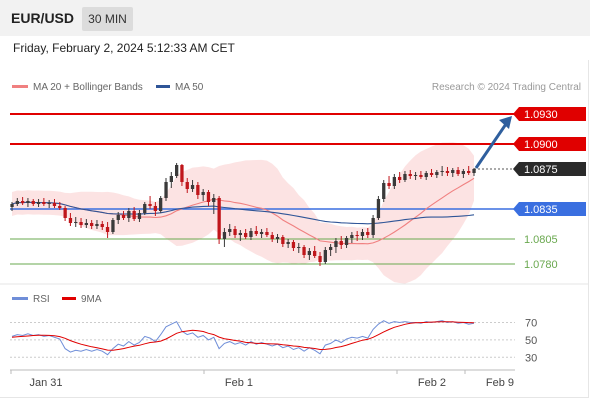 The width and height of the screenshot is (590, 400). What do you see at coordinates (500, 383) in the screenshot?
I see `time-label-feb-9: Feb 9` at bounding box center [500, 383].